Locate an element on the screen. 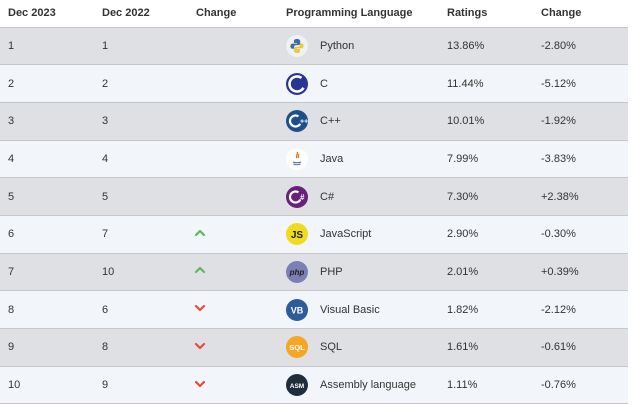 This screenshot has height=404, width=632. language-name: Python is located at coordinates (337, 45).